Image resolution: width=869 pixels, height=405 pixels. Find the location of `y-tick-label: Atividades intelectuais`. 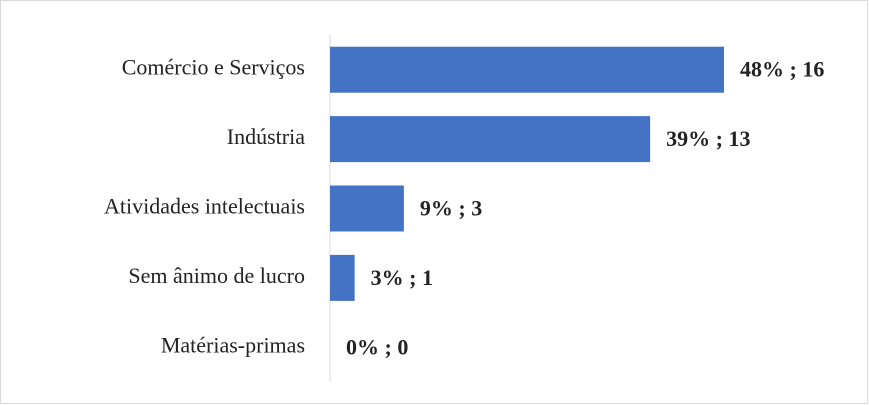

y-tick-label: Atividades intelectuais is located at coordinates (204, 206).